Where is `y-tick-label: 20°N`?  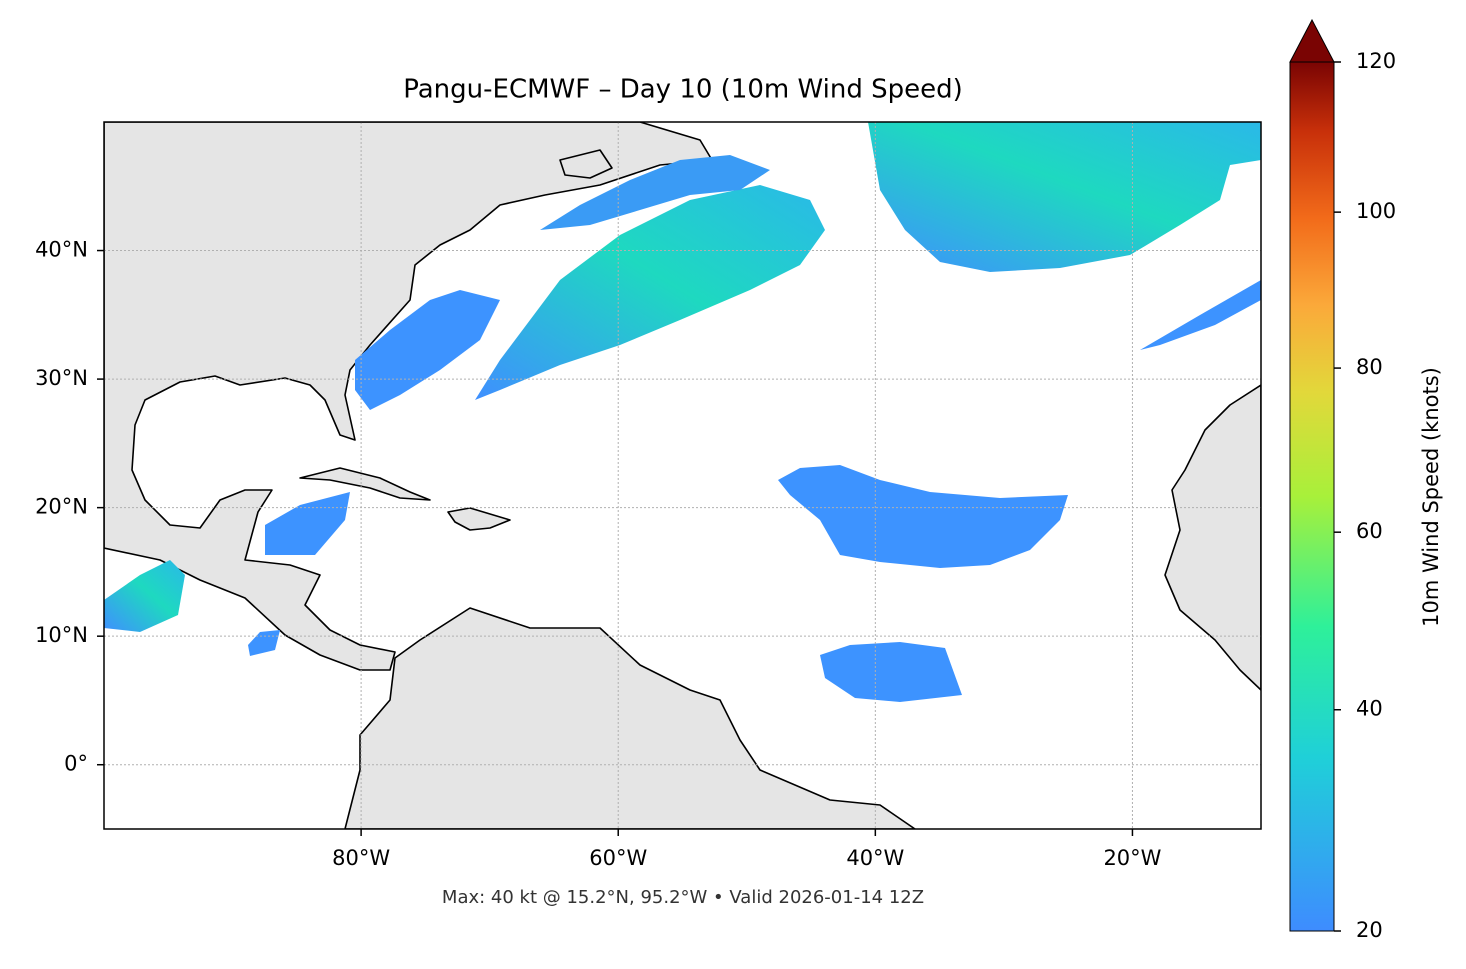 y-tick-label: 20°N is located at coordinates (61, 507).